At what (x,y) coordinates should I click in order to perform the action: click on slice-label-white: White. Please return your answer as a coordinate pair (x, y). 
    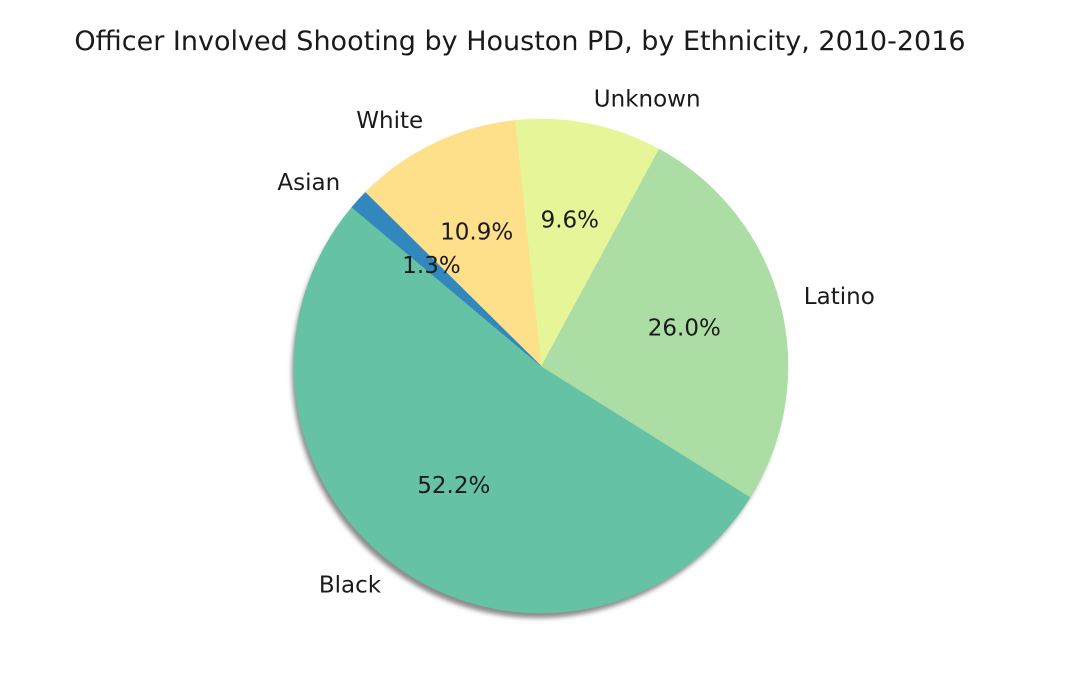
    Looking at the image, I should click on (389, 121).